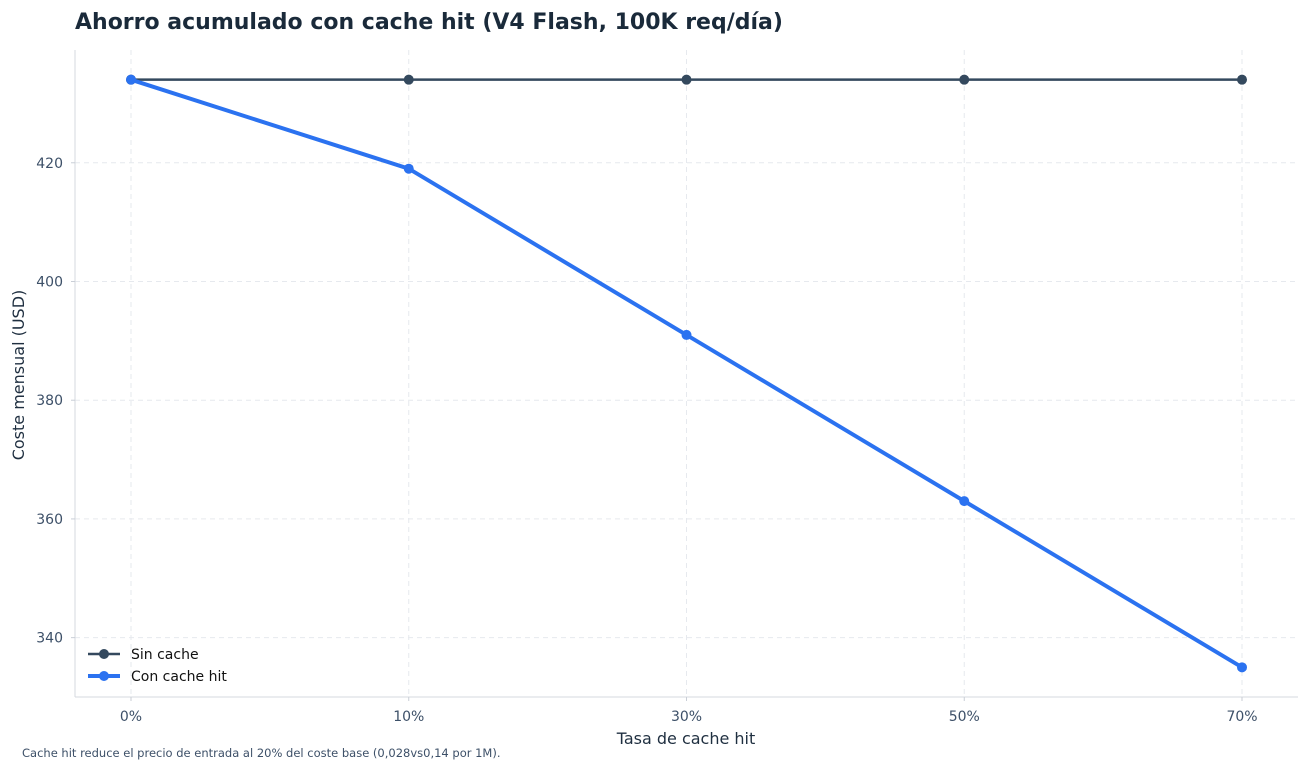 The image size is (1308, 772). What do you see at coordinates (686, 738) in the screenshot?
I see `x-axis-label: Tasa de cache hit` at bounding box center [686, 738].